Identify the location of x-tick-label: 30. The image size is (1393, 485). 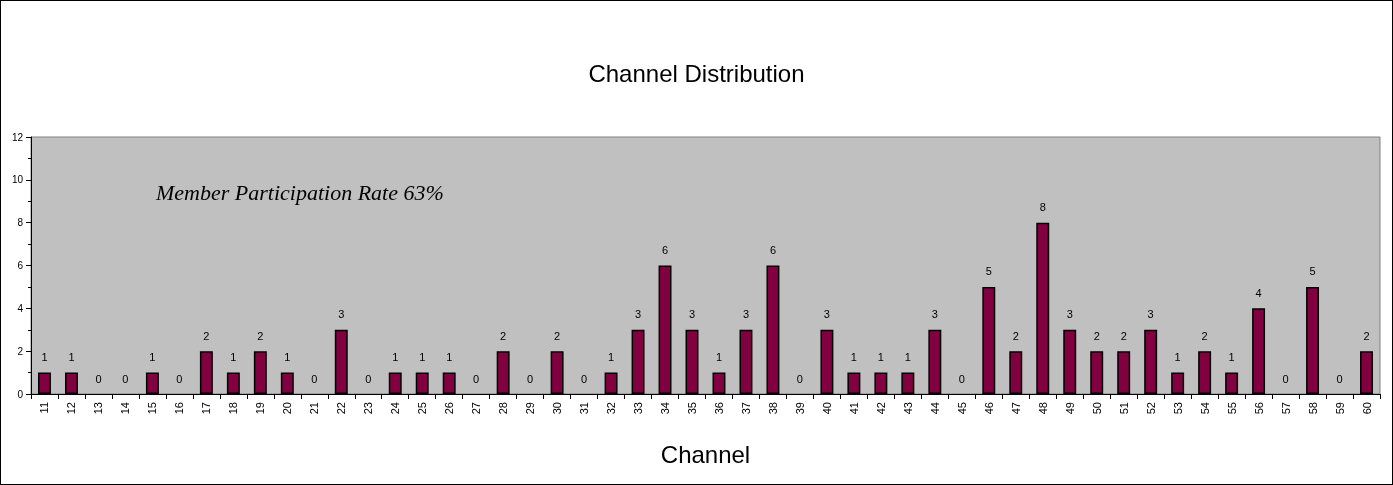
(557, 408).